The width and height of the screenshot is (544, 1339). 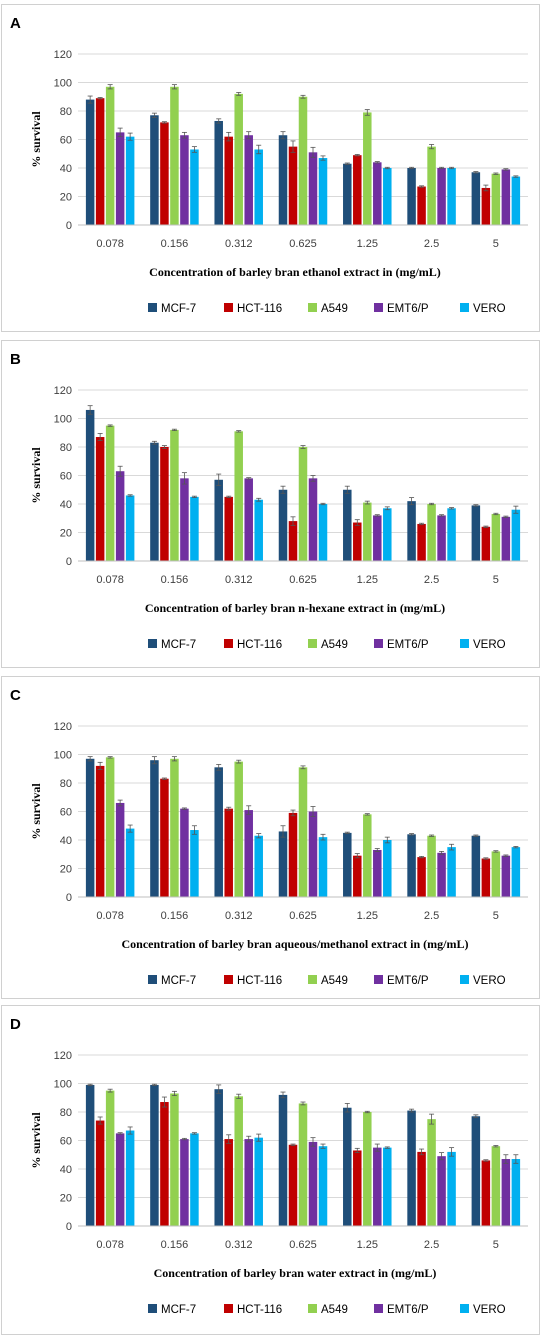 I want to click on x-tick-label: 0.156, so click(x=175, y=1245).